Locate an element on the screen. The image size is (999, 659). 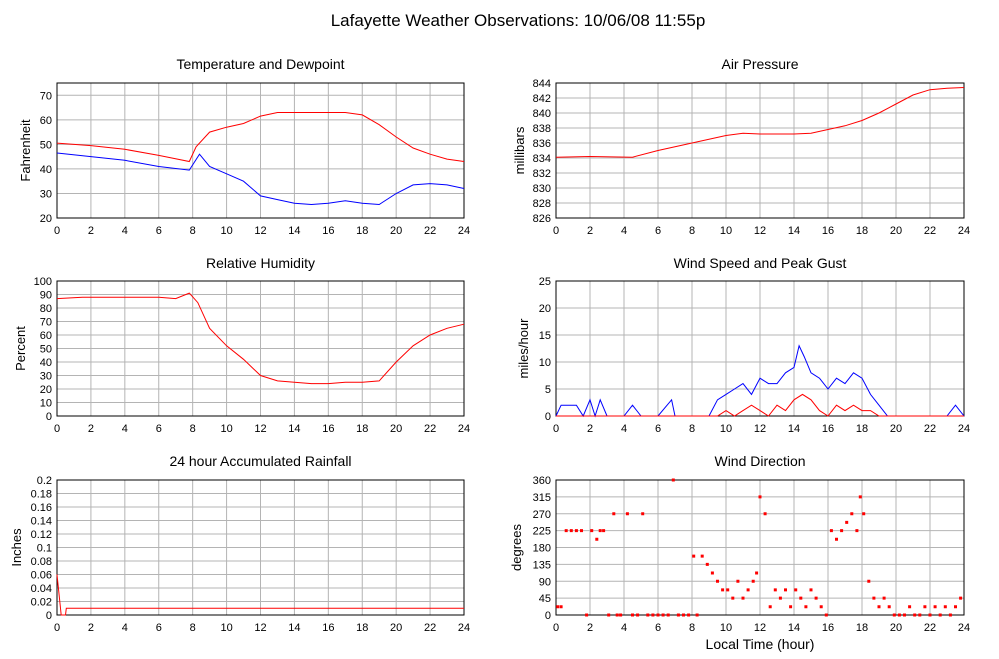
y-tick-label: 135 is located at coordinates (542, 565).